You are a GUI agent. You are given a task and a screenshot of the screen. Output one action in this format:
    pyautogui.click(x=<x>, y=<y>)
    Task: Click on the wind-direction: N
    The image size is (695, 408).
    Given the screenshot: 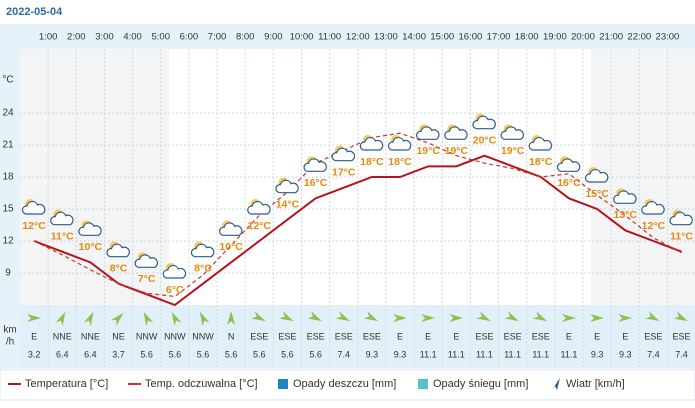 What is the action you would take?
    pyautogui.click(x=231, y=336)
    